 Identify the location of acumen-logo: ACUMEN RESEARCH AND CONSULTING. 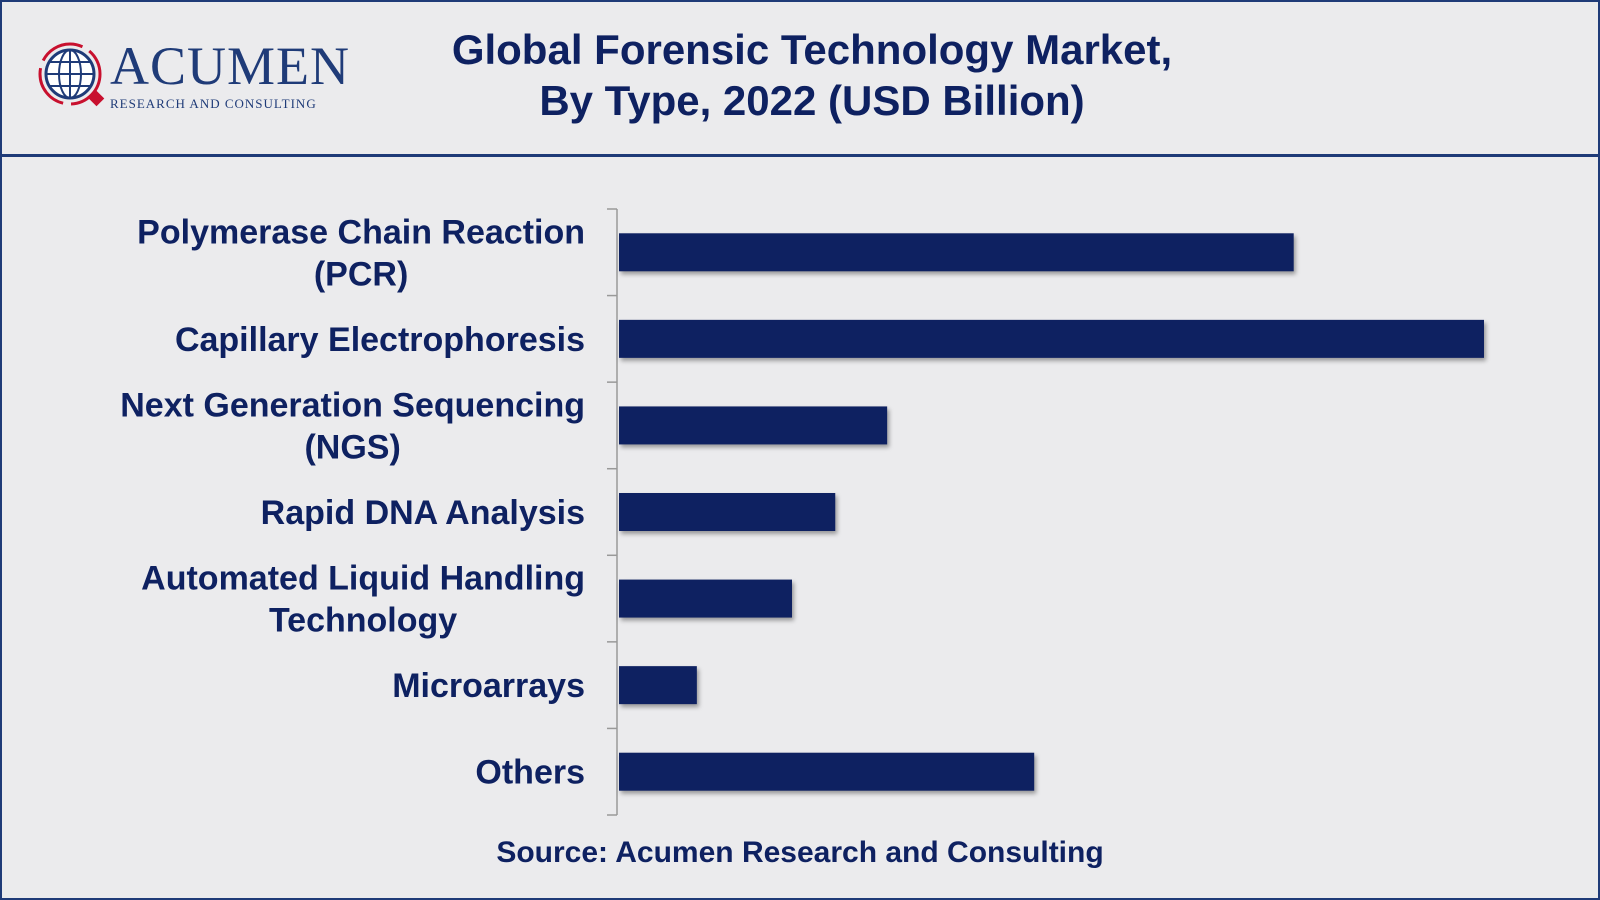
(192, 74).